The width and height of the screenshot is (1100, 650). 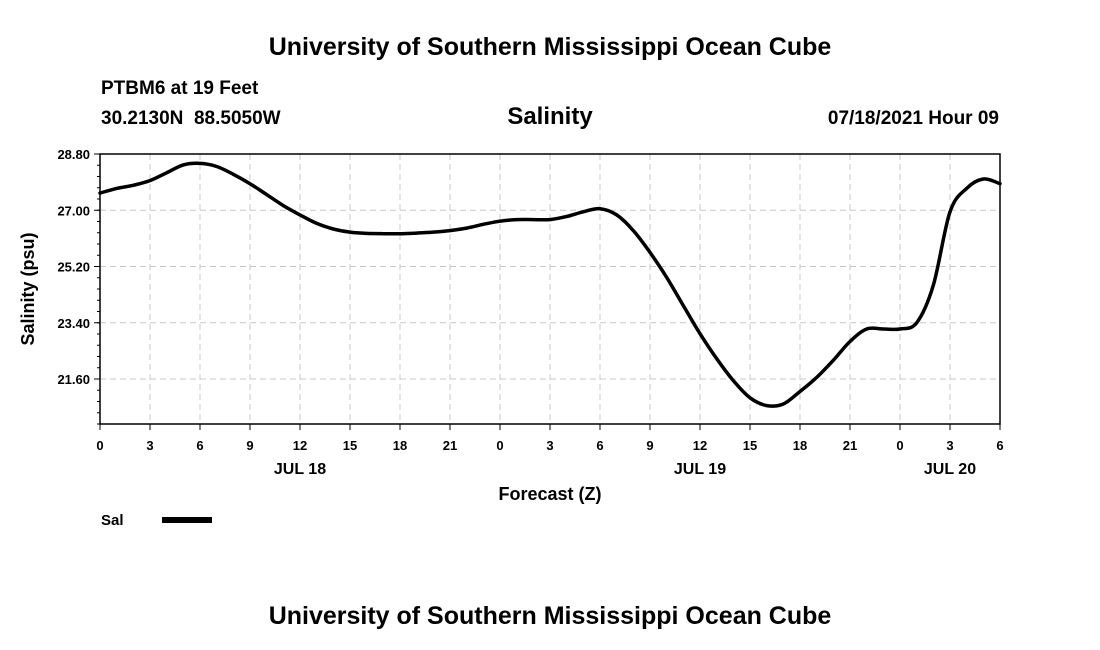 I want to click on legend-label: Sal, so click(x=112, y=520).